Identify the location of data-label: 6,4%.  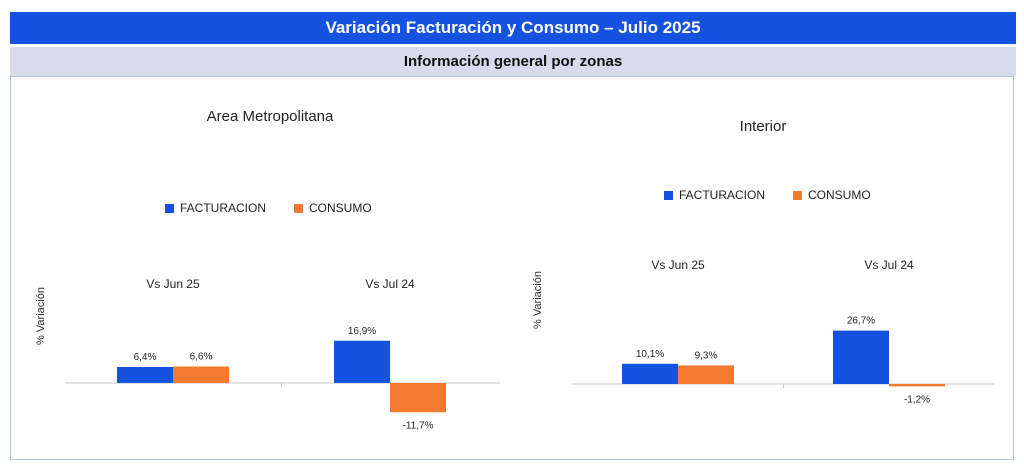
(145, 357).